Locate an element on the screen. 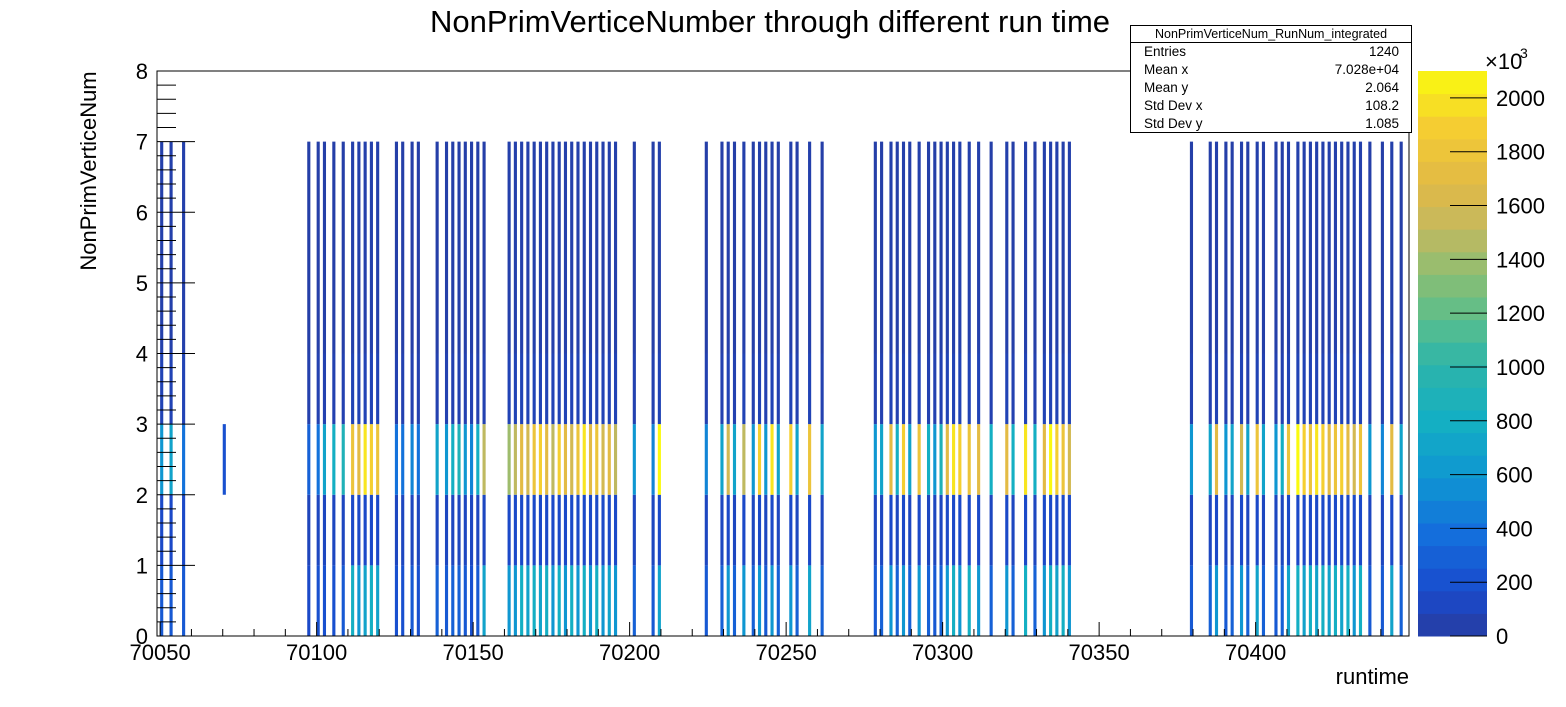 The image size is (1566, 707). z-tick-label: 600 is located at coordinates (1514, 475).